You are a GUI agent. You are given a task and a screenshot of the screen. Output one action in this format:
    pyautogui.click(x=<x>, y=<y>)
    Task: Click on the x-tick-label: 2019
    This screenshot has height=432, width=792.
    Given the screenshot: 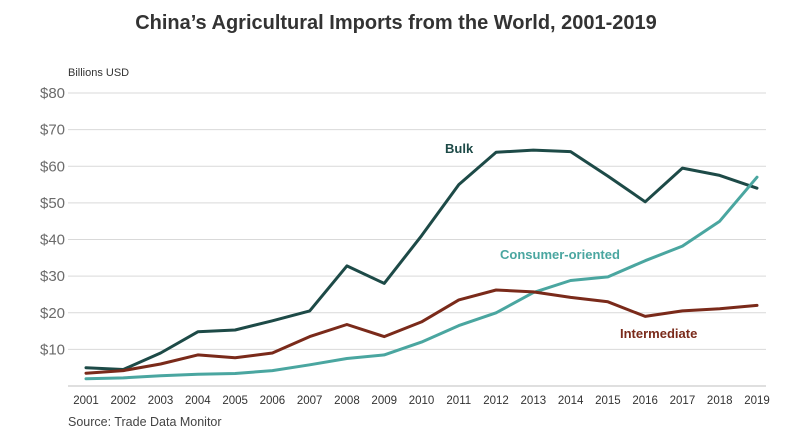 What is the action you would take?
    pyautogui.click(x=757, y=401)
    